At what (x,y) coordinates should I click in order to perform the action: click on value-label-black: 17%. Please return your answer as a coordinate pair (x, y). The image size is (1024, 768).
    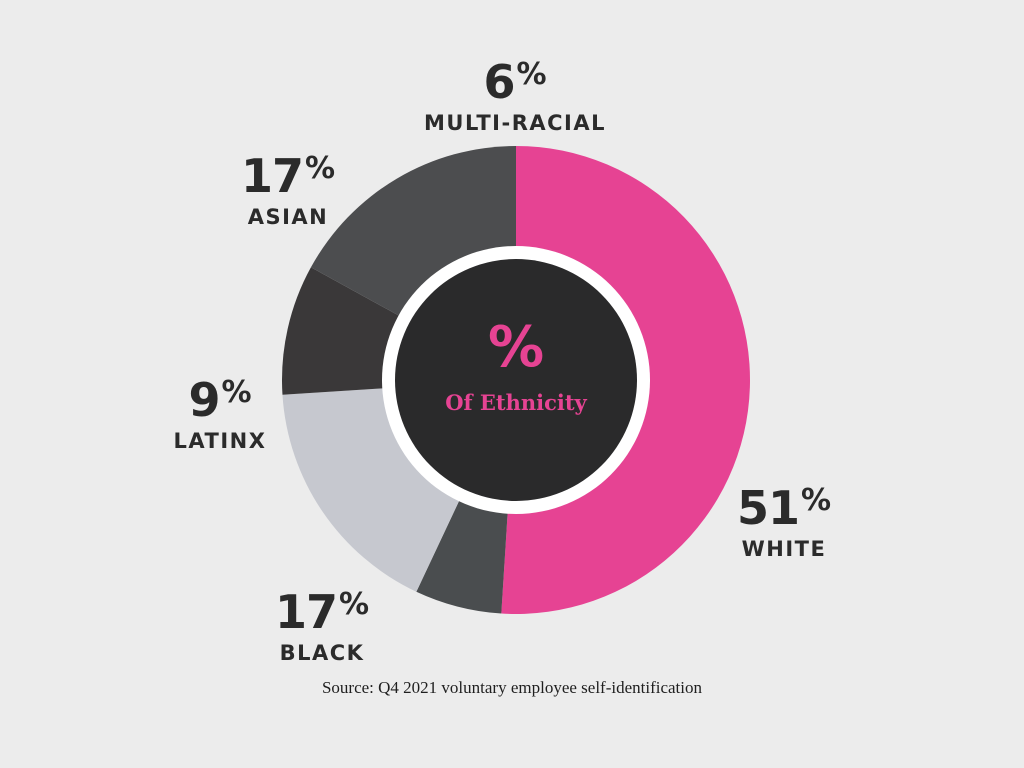
    Looking at the image, I should click on (322, 612).